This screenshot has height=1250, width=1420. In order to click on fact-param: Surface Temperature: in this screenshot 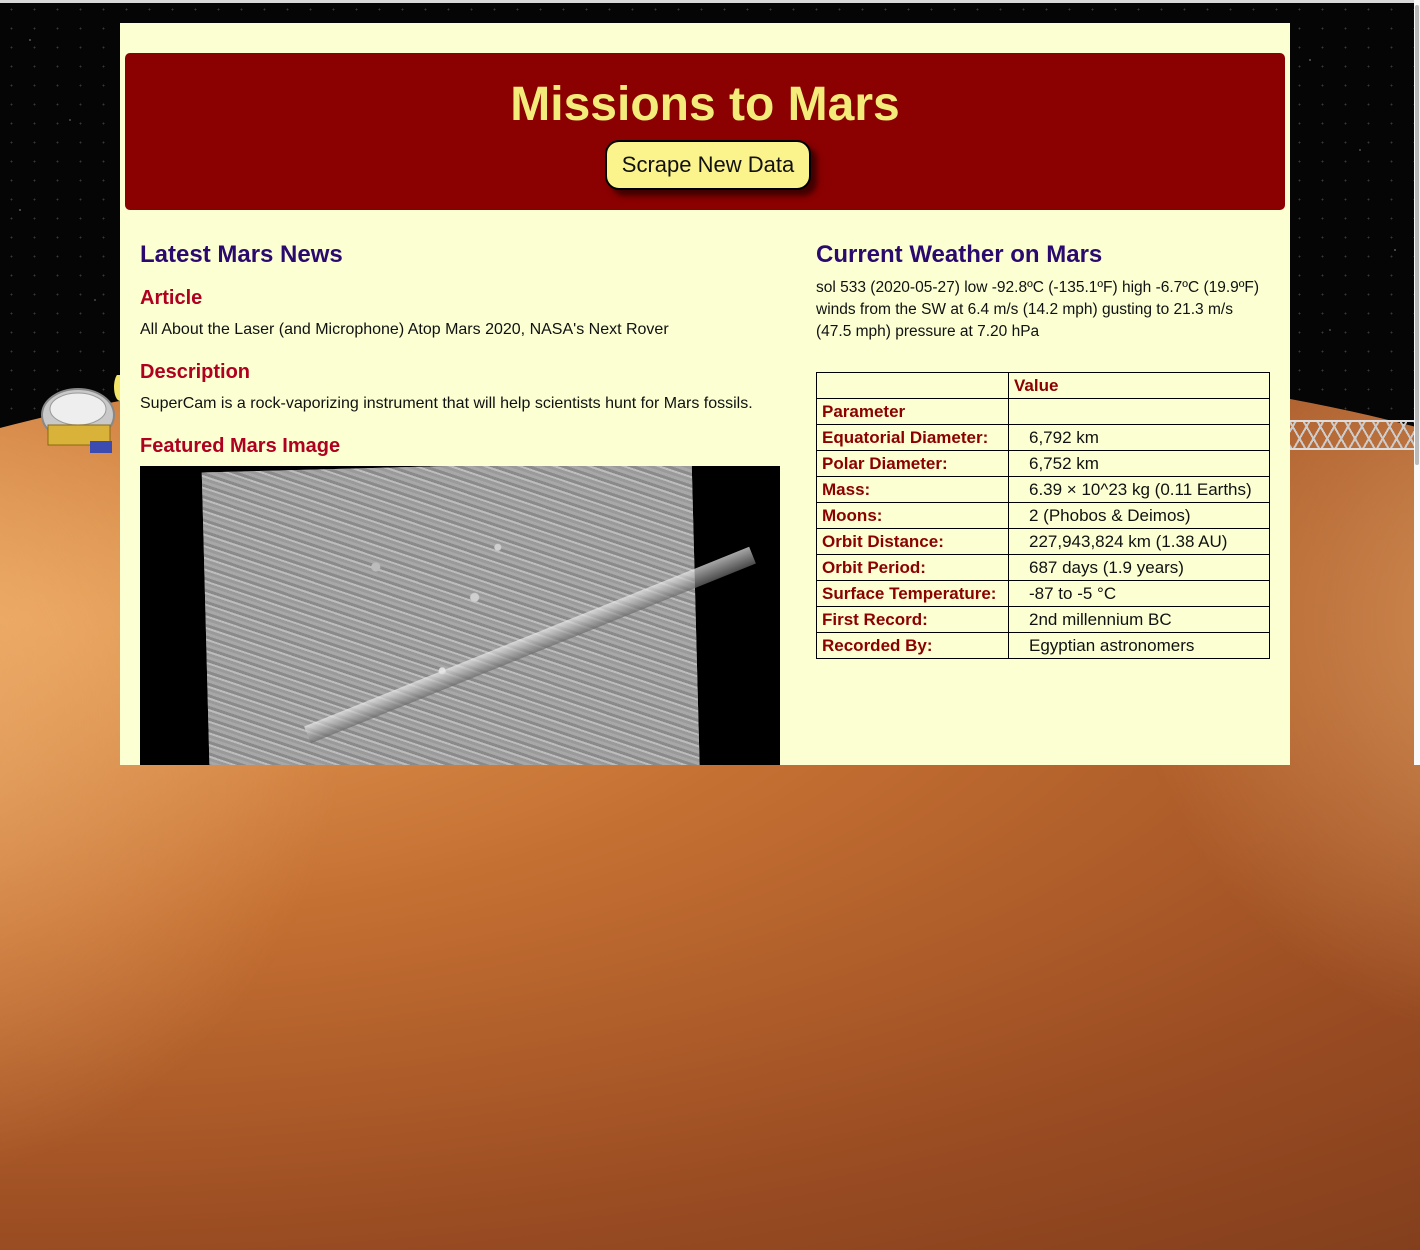, I will do `click(912, 593)`.